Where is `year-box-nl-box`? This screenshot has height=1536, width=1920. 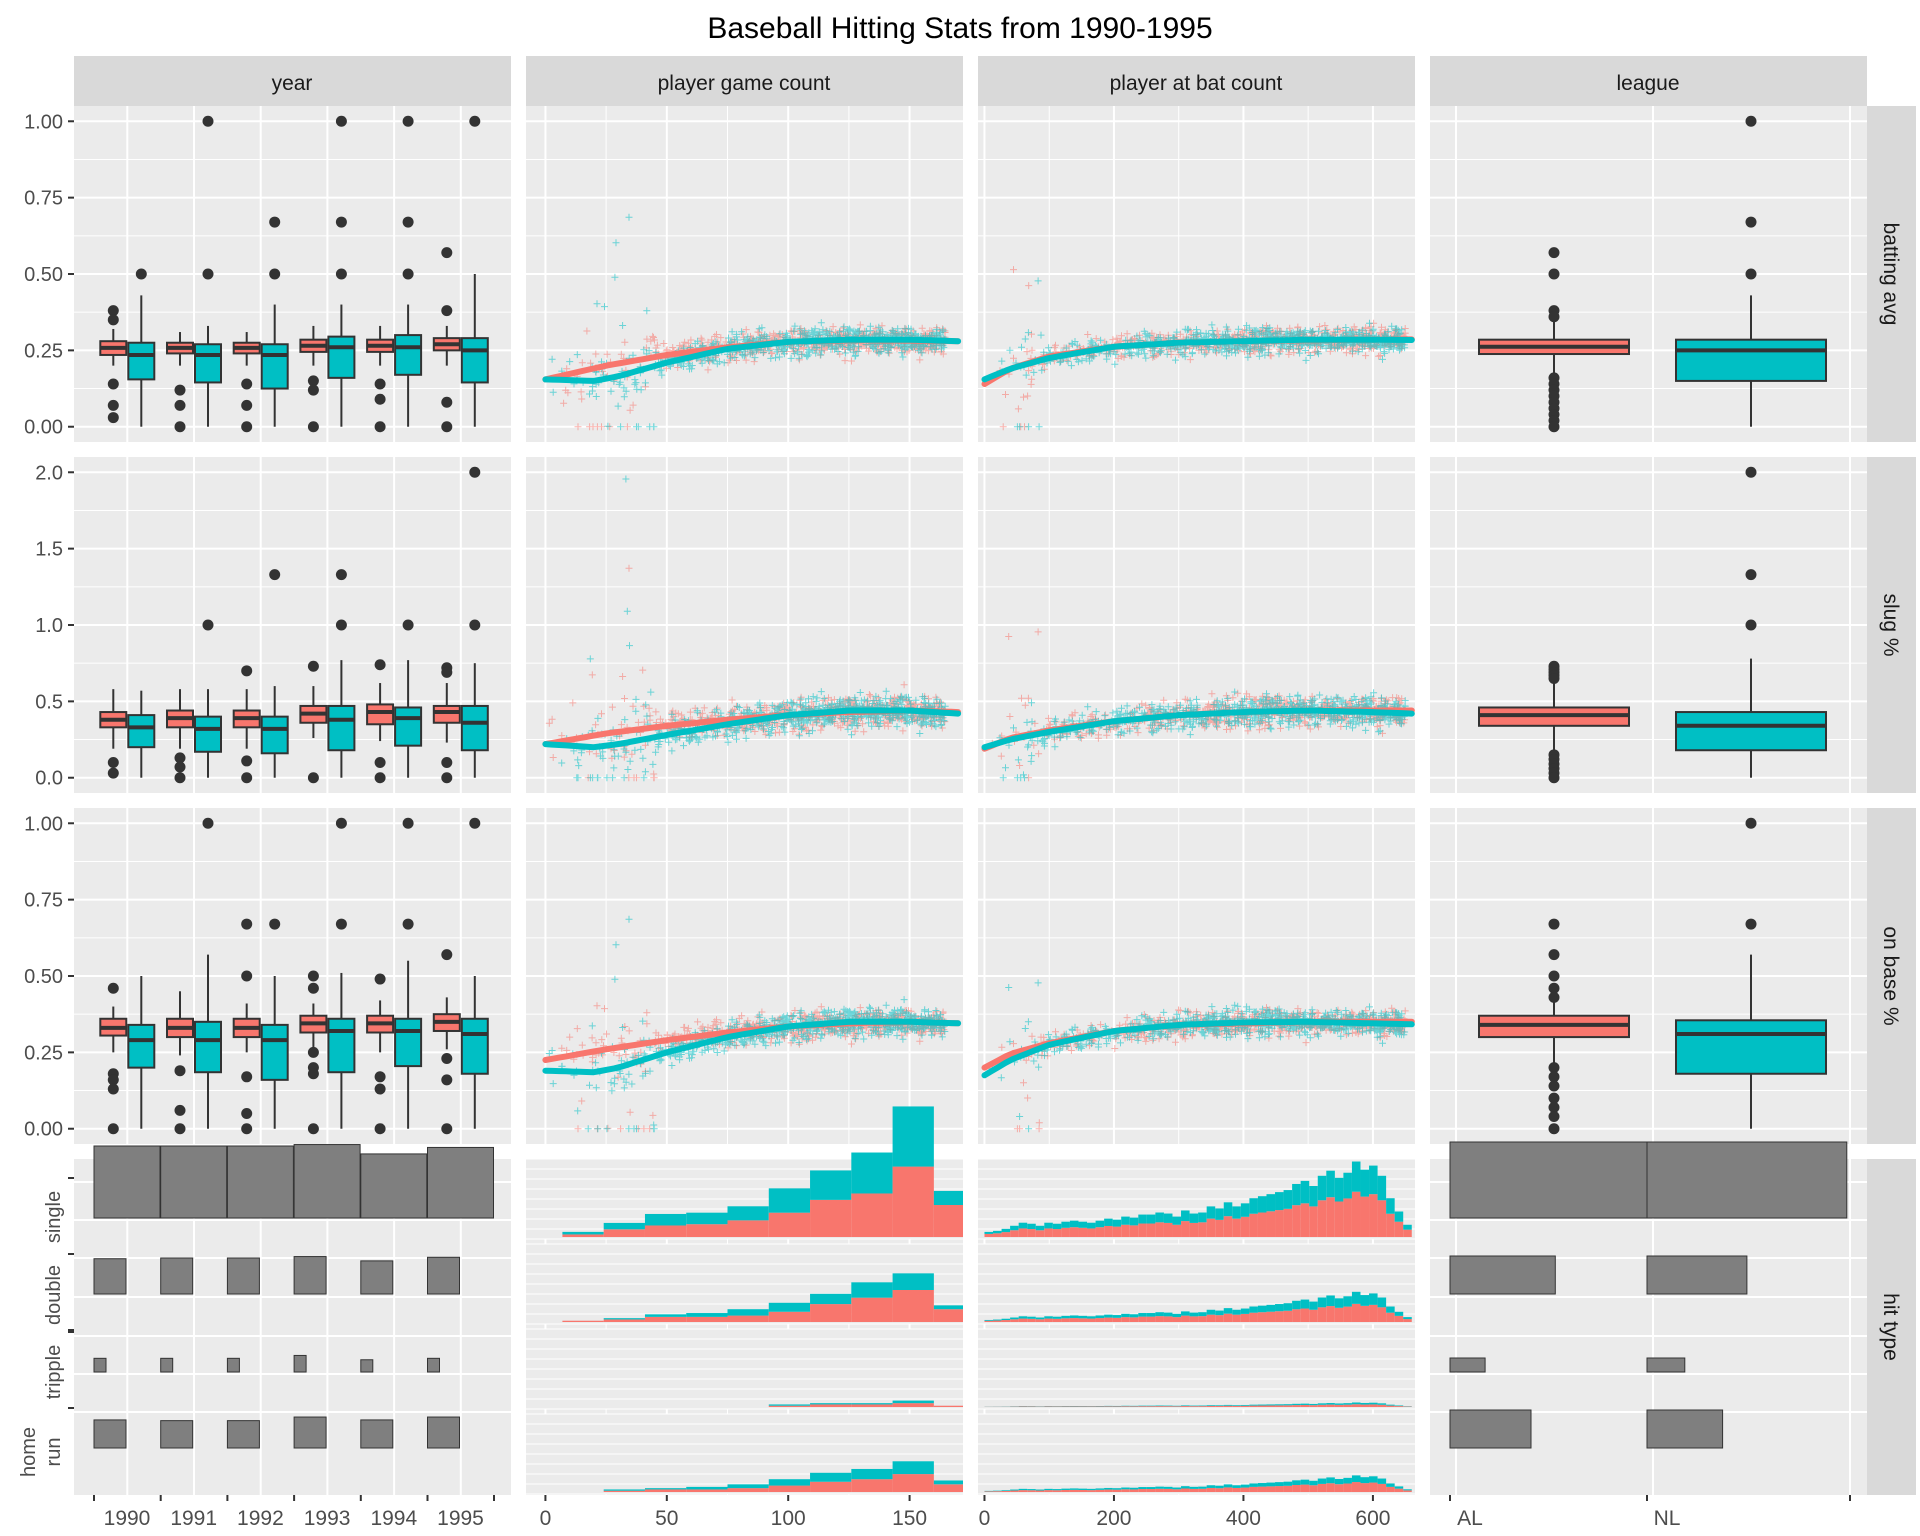
year-box-nl-box is located at coordinates (141, 1046).